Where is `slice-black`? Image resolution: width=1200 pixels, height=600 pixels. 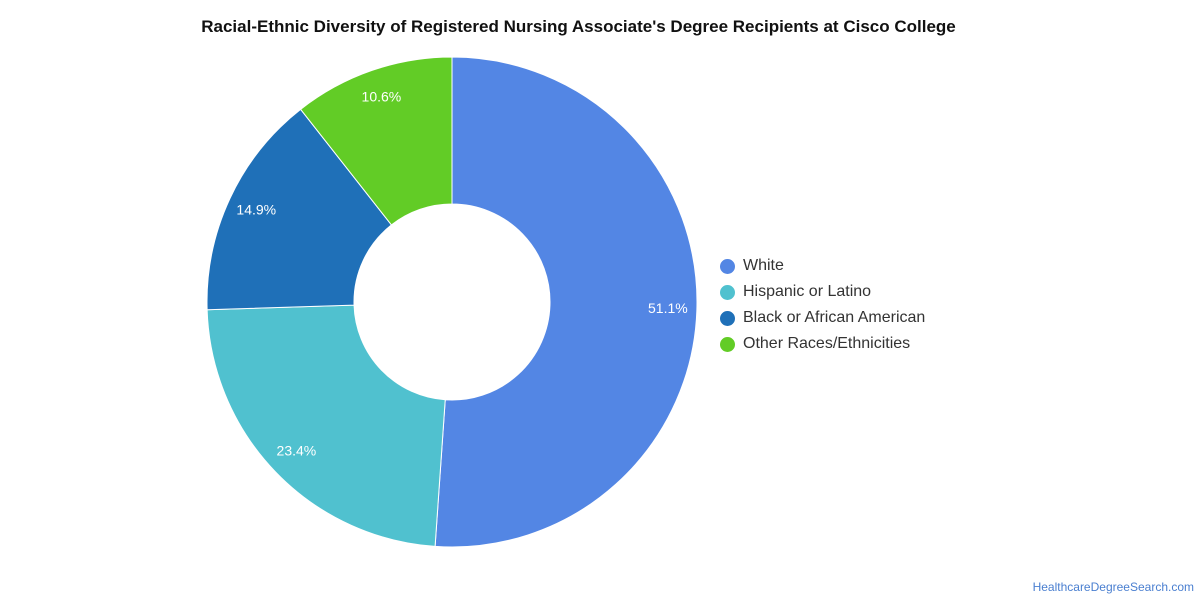
slice-black is located at coordinates (299, 209).